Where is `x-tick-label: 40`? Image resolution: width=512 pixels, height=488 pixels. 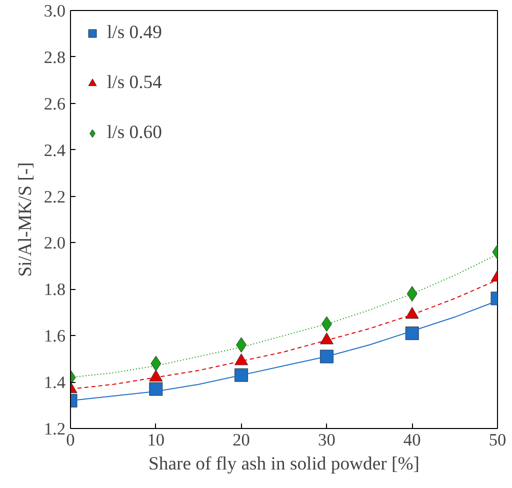 x-tick-label: 40 is located at coordinates (412, 440).